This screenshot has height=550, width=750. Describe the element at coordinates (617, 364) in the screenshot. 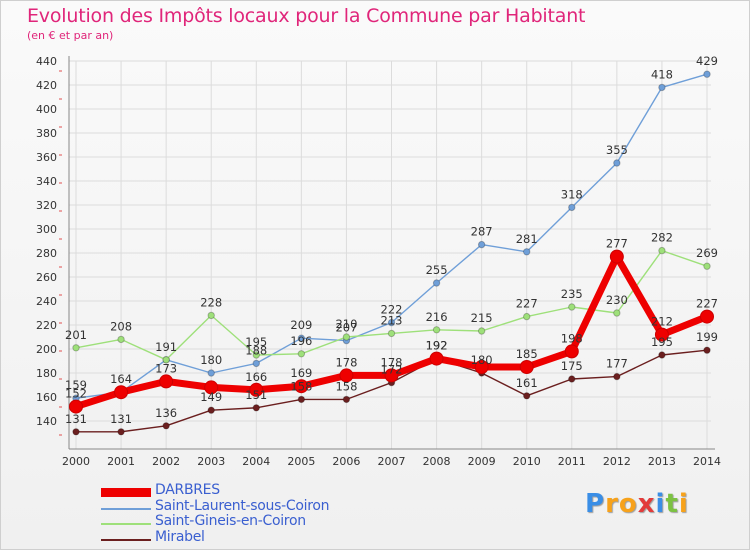

I see `data-label: 177` at that location.